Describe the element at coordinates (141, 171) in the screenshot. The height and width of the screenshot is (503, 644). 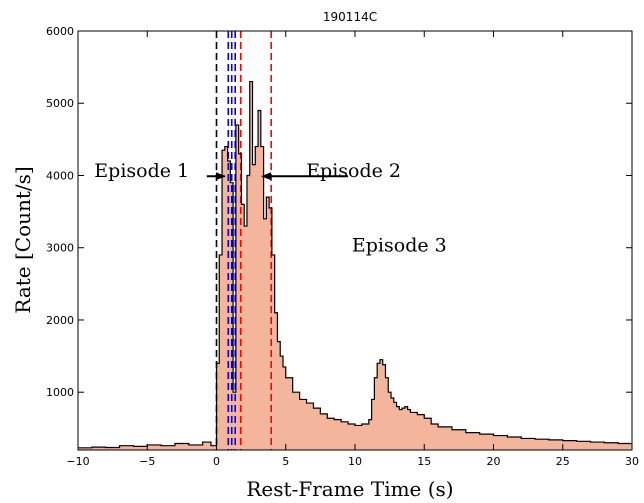
I see `episode-label: Episode 1` at that location.